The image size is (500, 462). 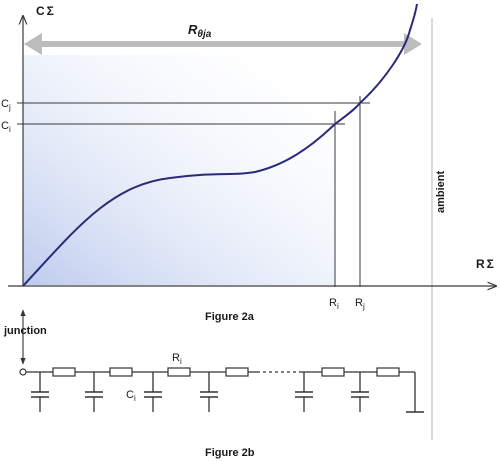 I want to click on caption-2b: Figure 2b, so click(x=230, y=453).